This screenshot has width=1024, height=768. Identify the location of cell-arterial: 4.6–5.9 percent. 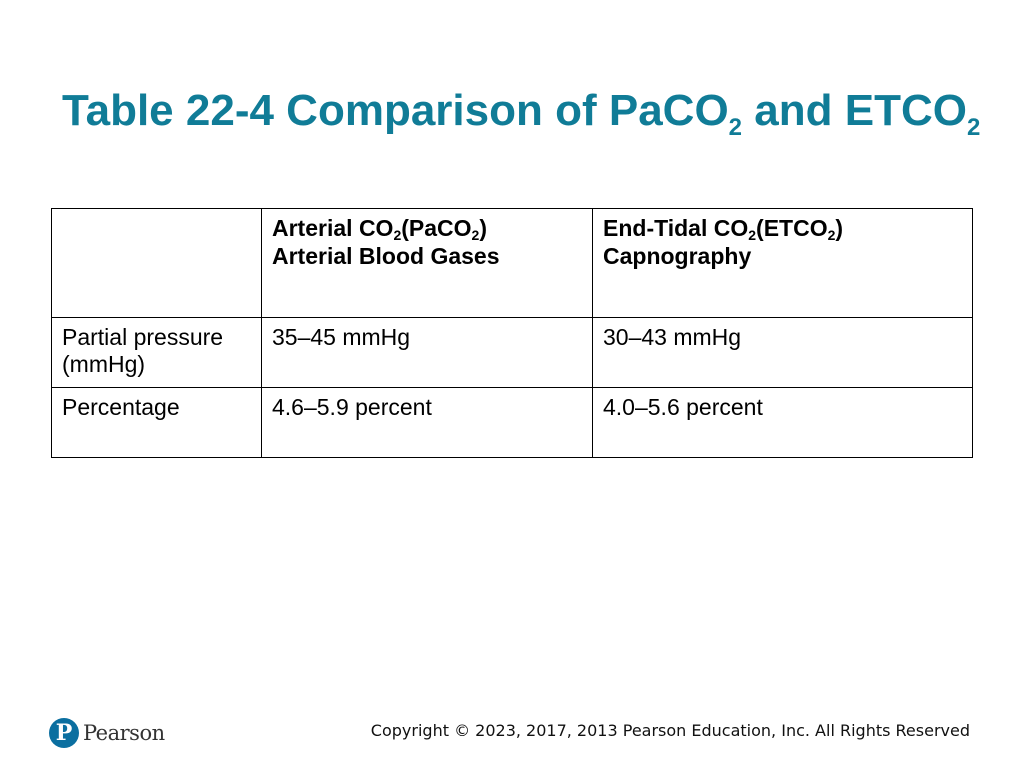
(427, 422).